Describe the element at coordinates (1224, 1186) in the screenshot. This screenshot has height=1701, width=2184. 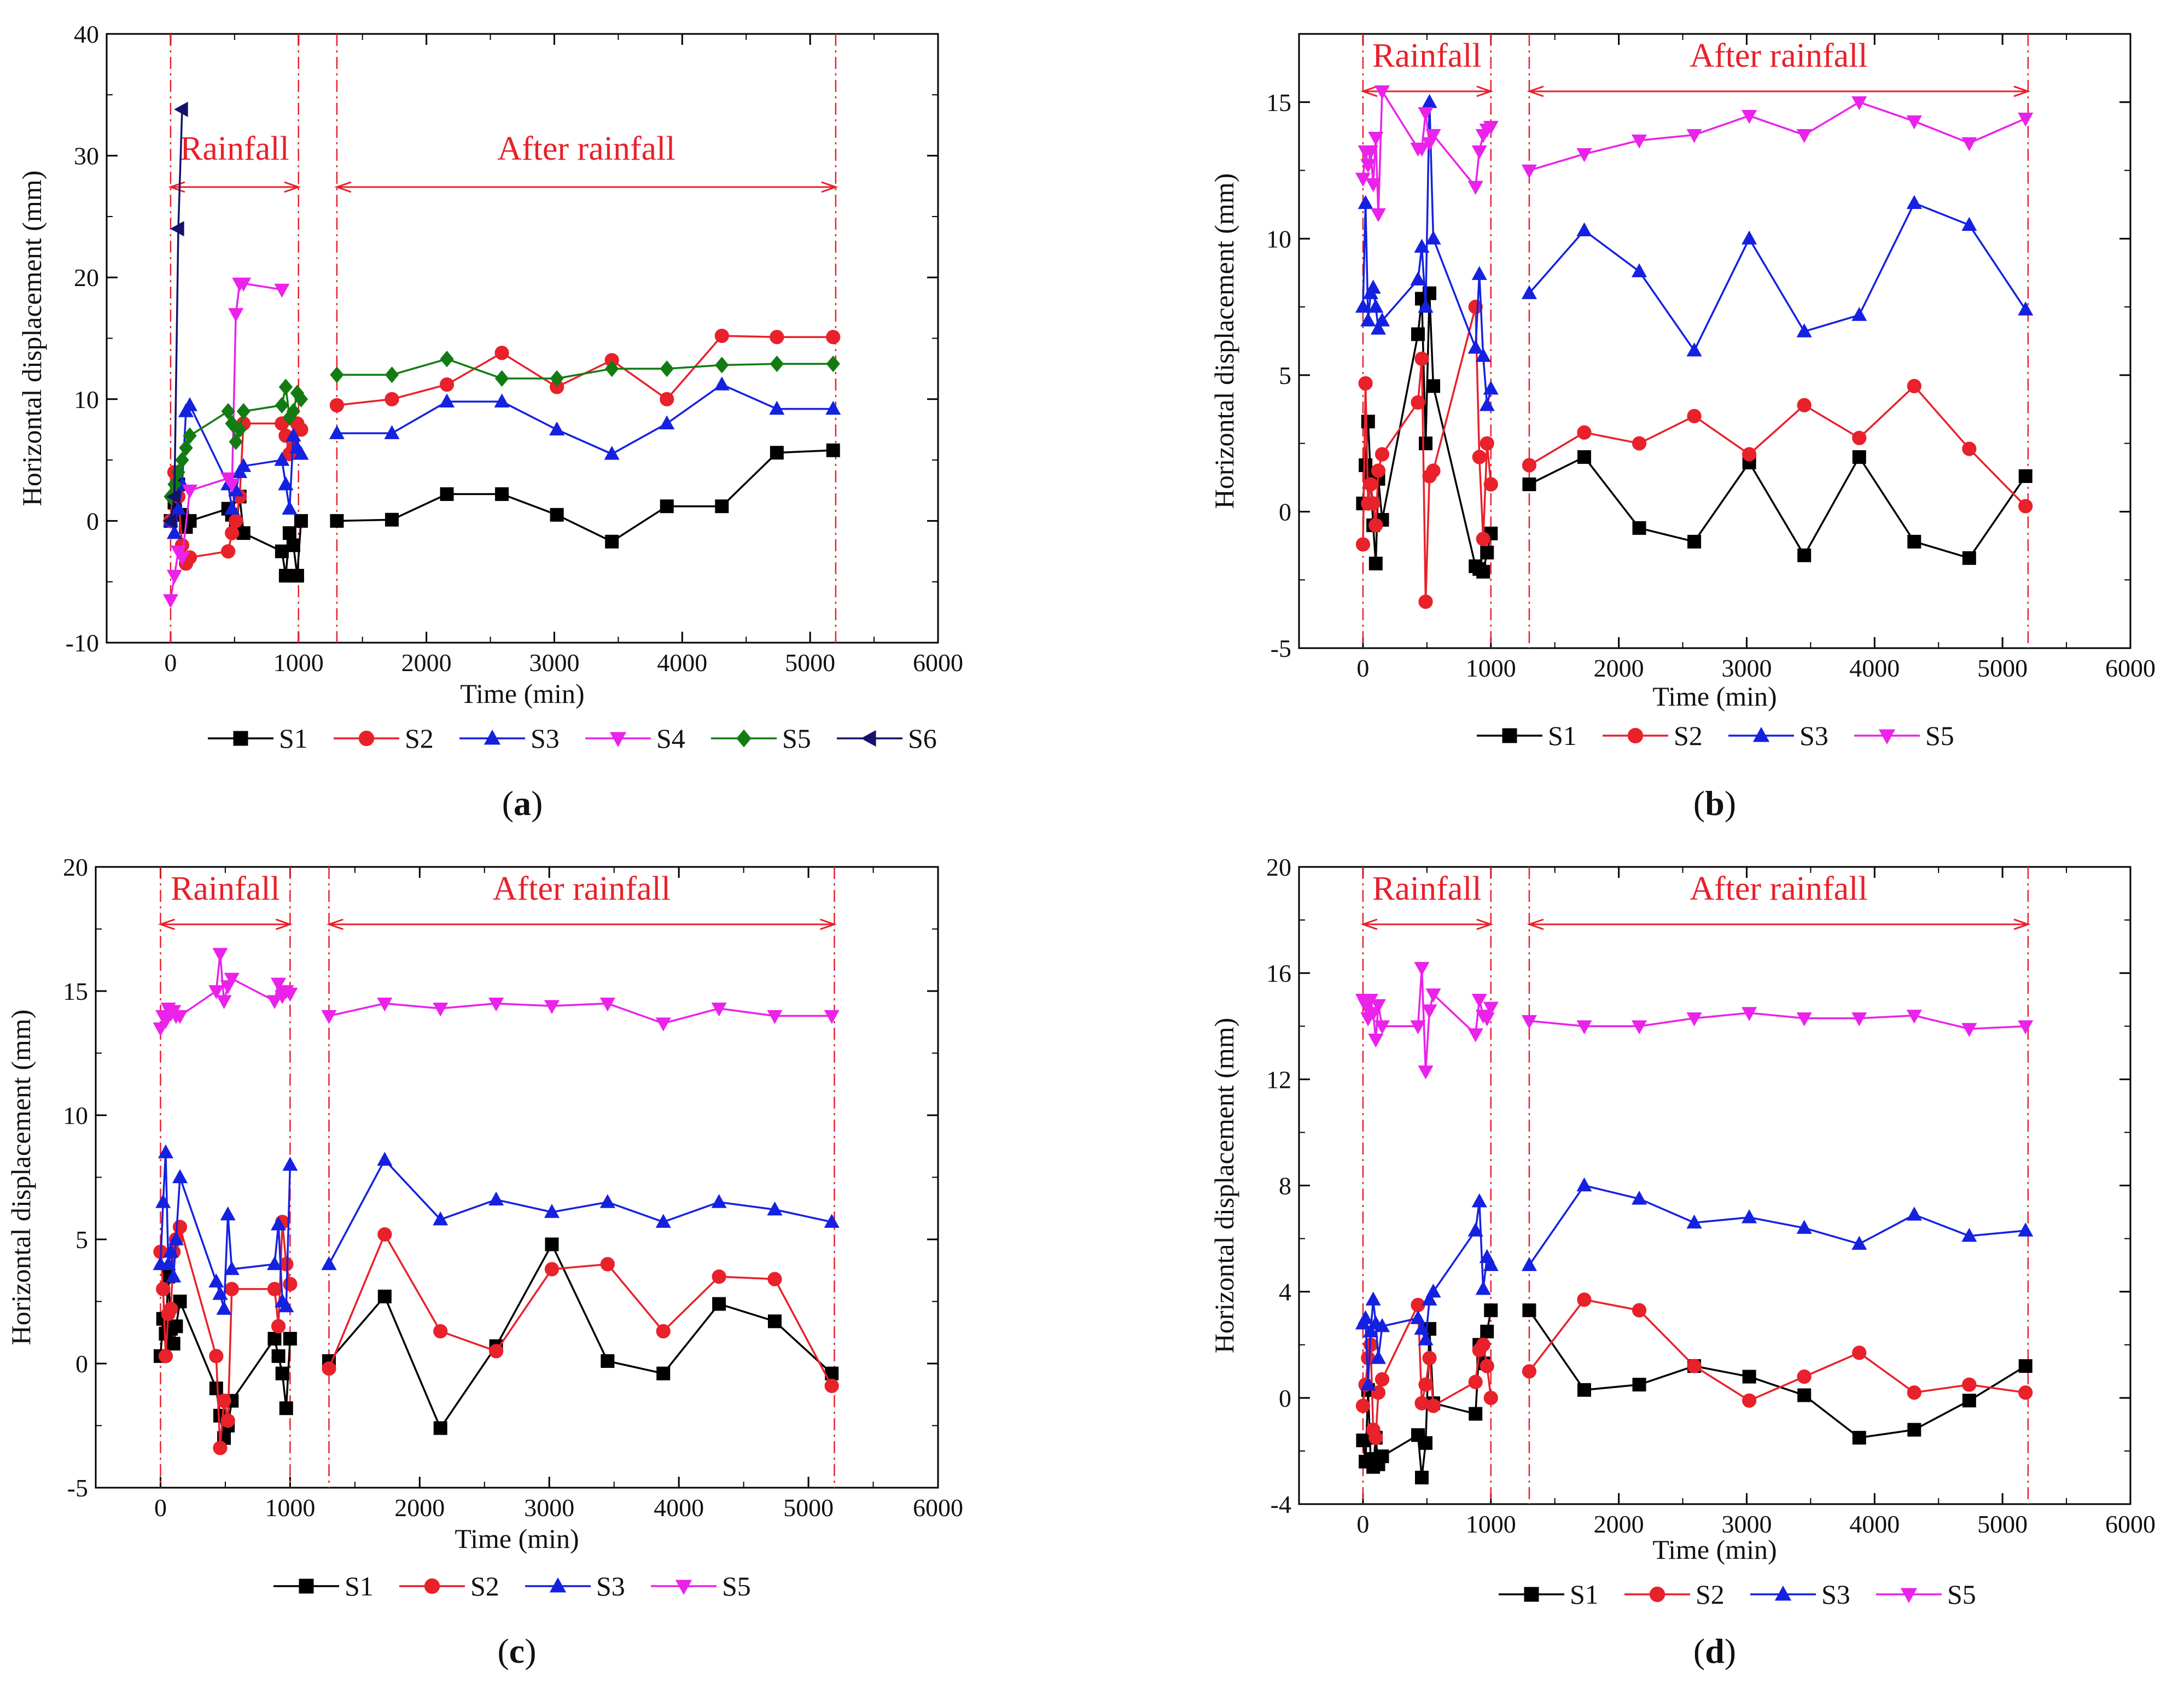
I see `y-axis-title: Horizontal displacement (mm)` at that location.